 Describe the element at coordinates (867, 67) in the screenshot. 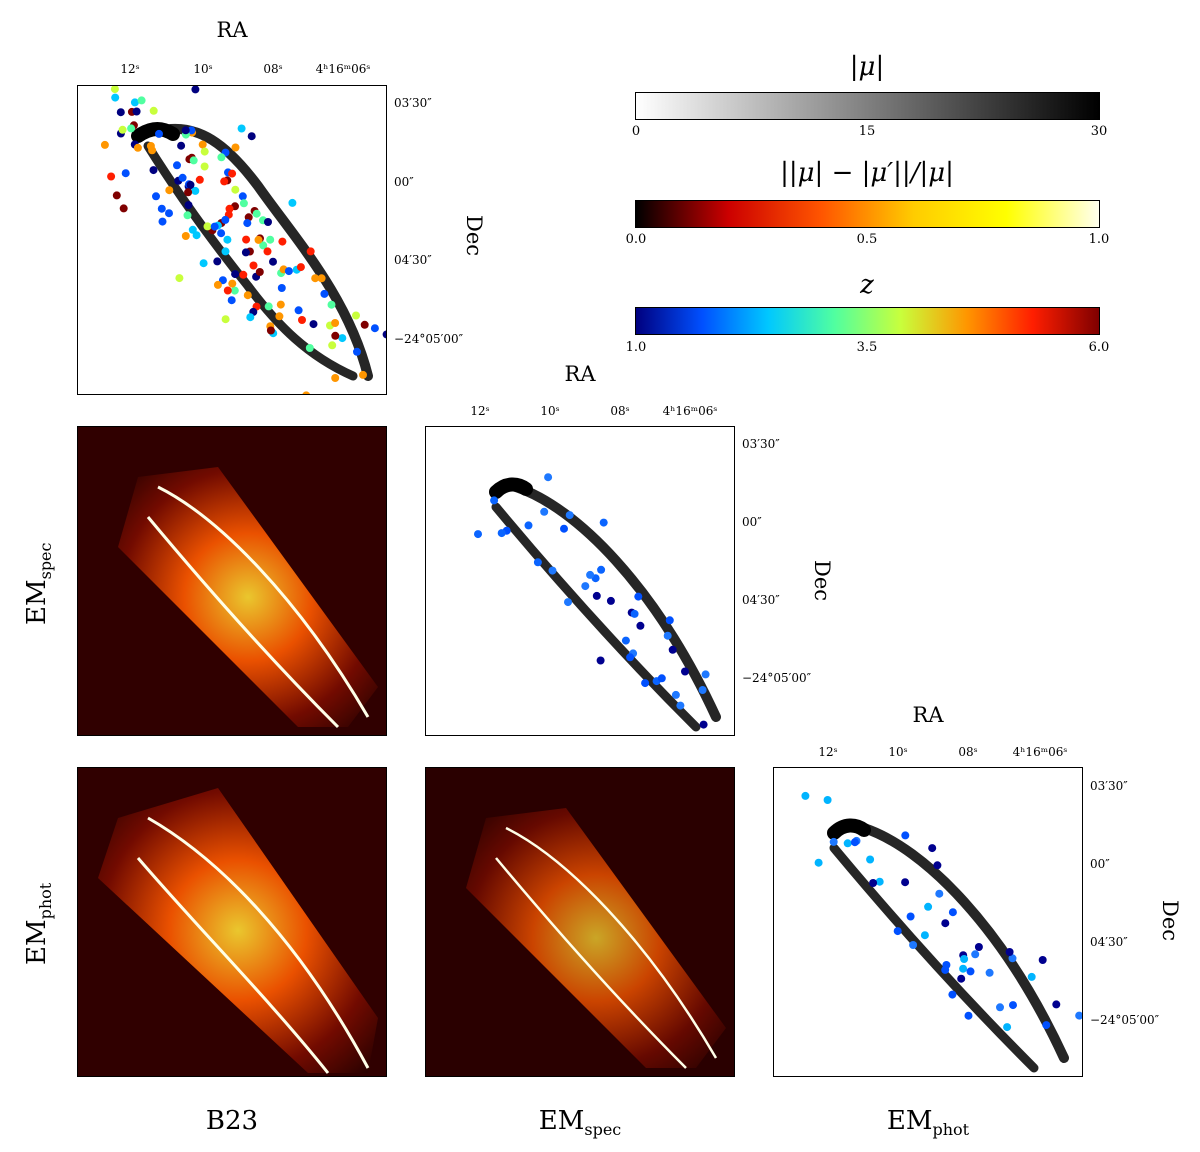

I see `colorbar-mu-title: |μ|` at that location.